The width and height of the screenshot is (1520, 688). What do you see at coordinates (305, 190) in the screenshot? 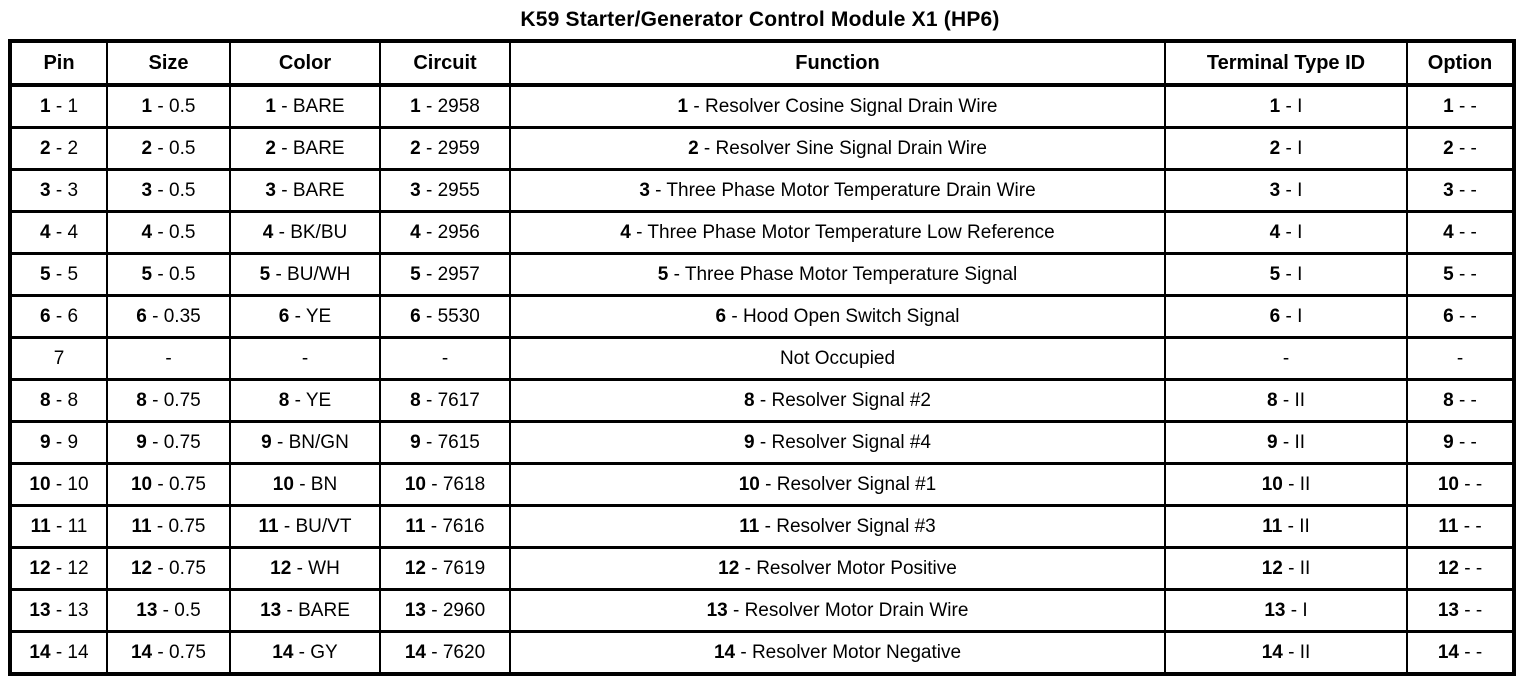
I see `table-cell: 3 - BARE` at bounding box center [305, 190].